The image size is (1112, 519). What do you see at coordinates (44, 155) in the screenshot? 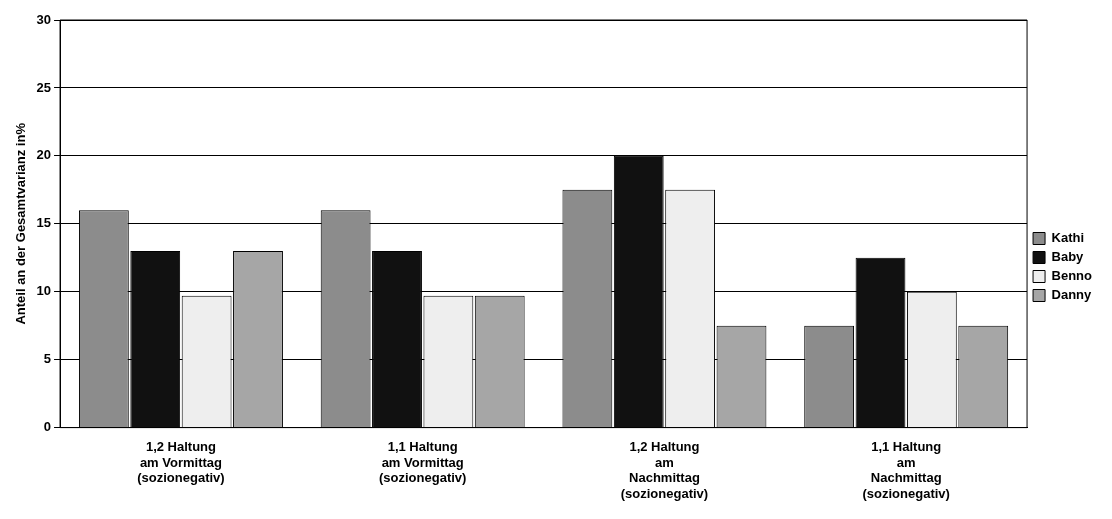
I see `y-tick-label: 20` at bounding box center [44, 155].